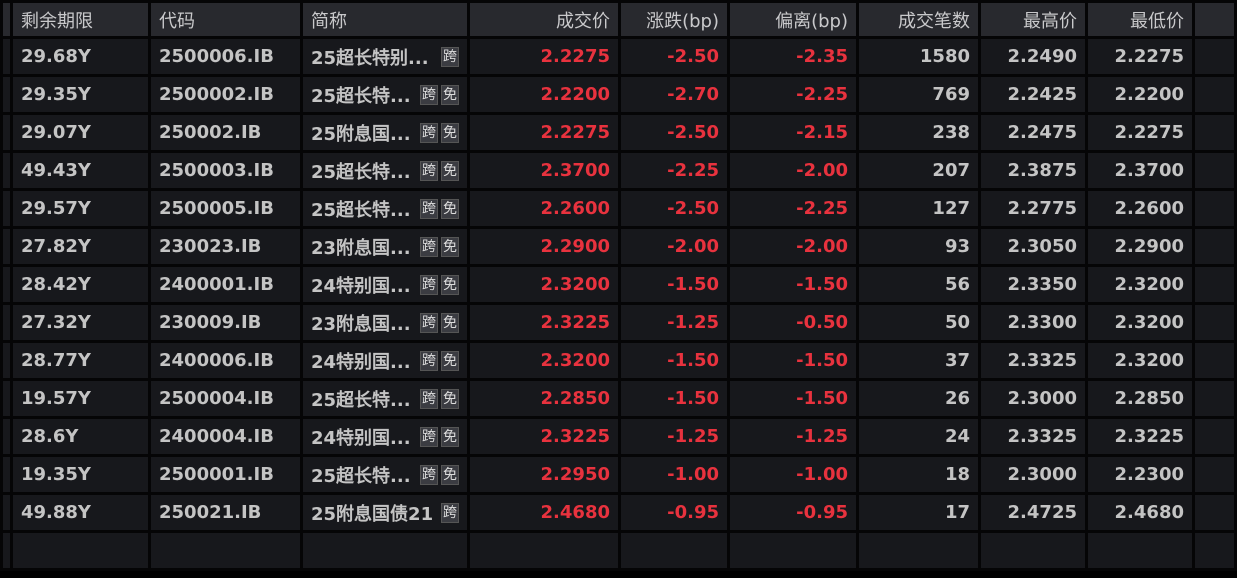 This screenshot has height=578, width=1237. Describe the element at coordinates (225, 246) in the screenshot. I see `cell-code: 230023.IB` at that location.